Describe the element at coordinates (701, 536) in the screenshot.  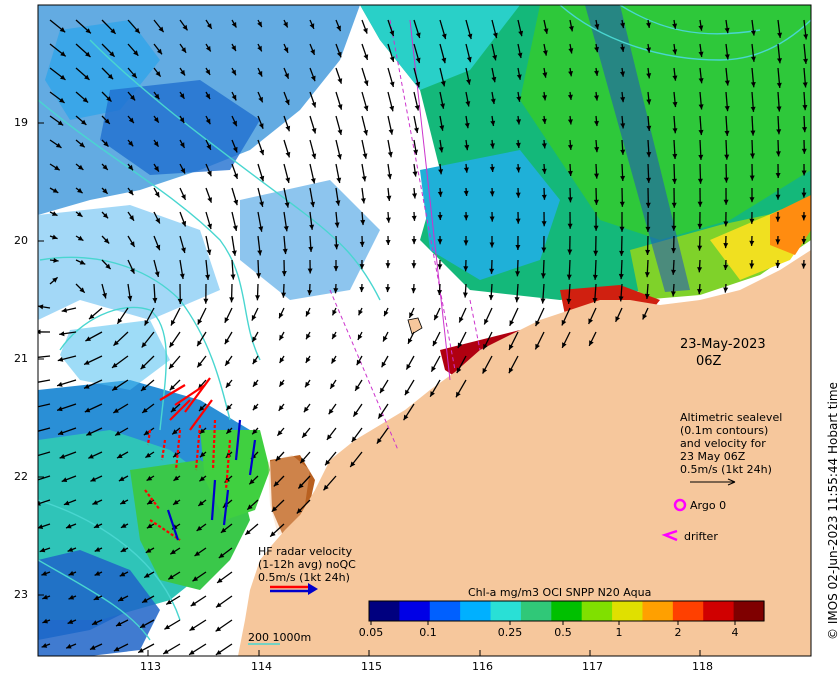
I see `drifter-label: drifter` at that location.